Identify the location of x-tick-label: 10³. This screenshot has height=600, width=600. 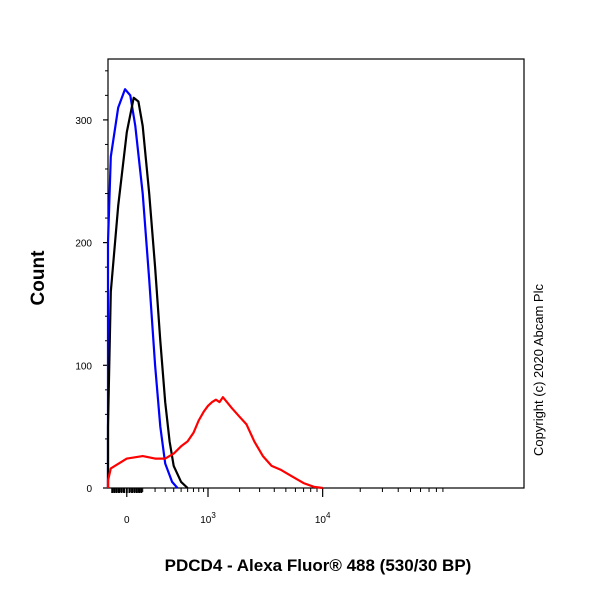
(208, 518).